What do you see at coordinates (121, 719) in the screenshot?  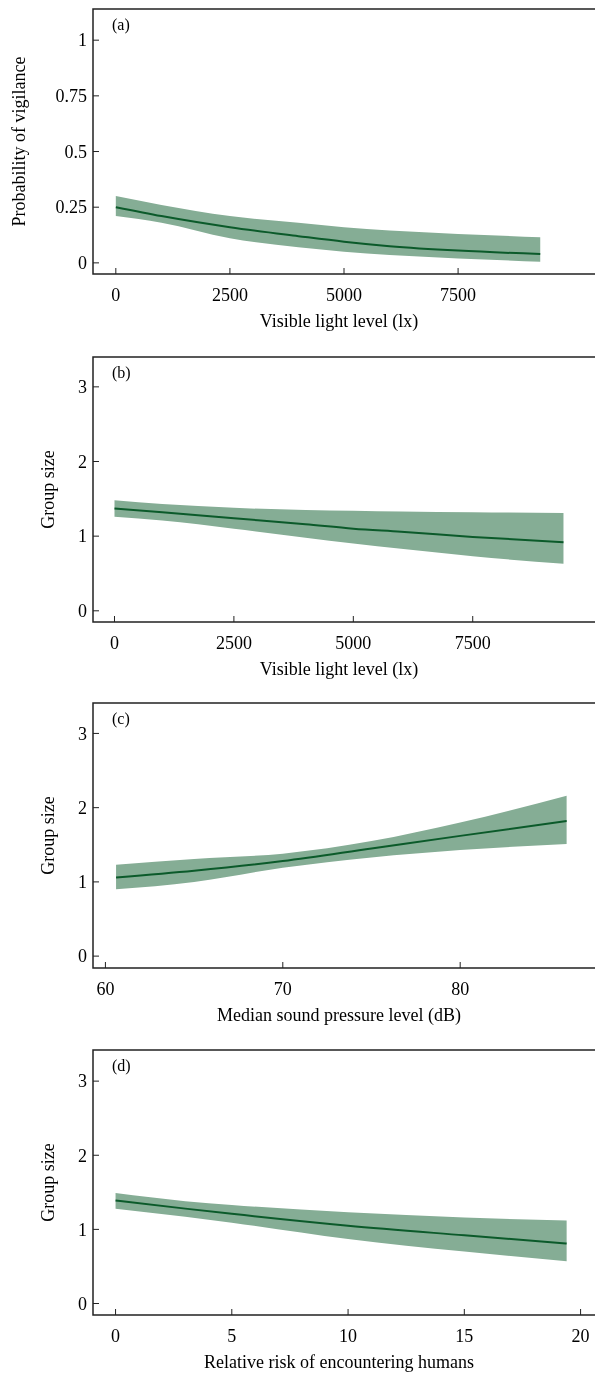 I see `annotation: (c)` at bounding box center [121, 719].